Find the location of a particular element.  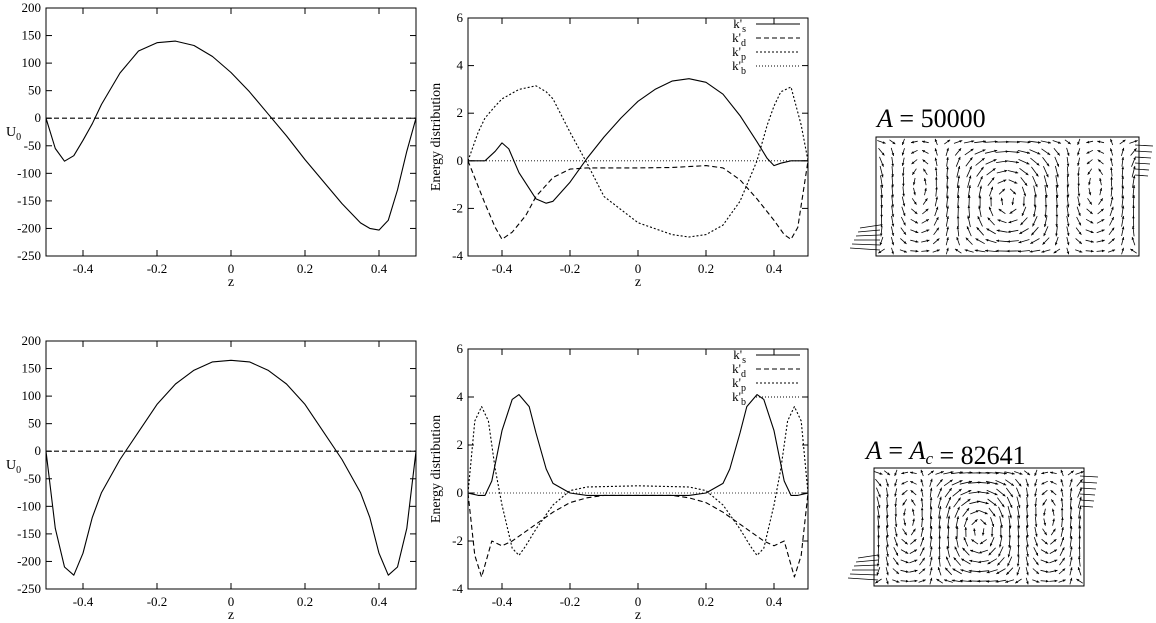

plot-frame is located at coordinates (231, 465).